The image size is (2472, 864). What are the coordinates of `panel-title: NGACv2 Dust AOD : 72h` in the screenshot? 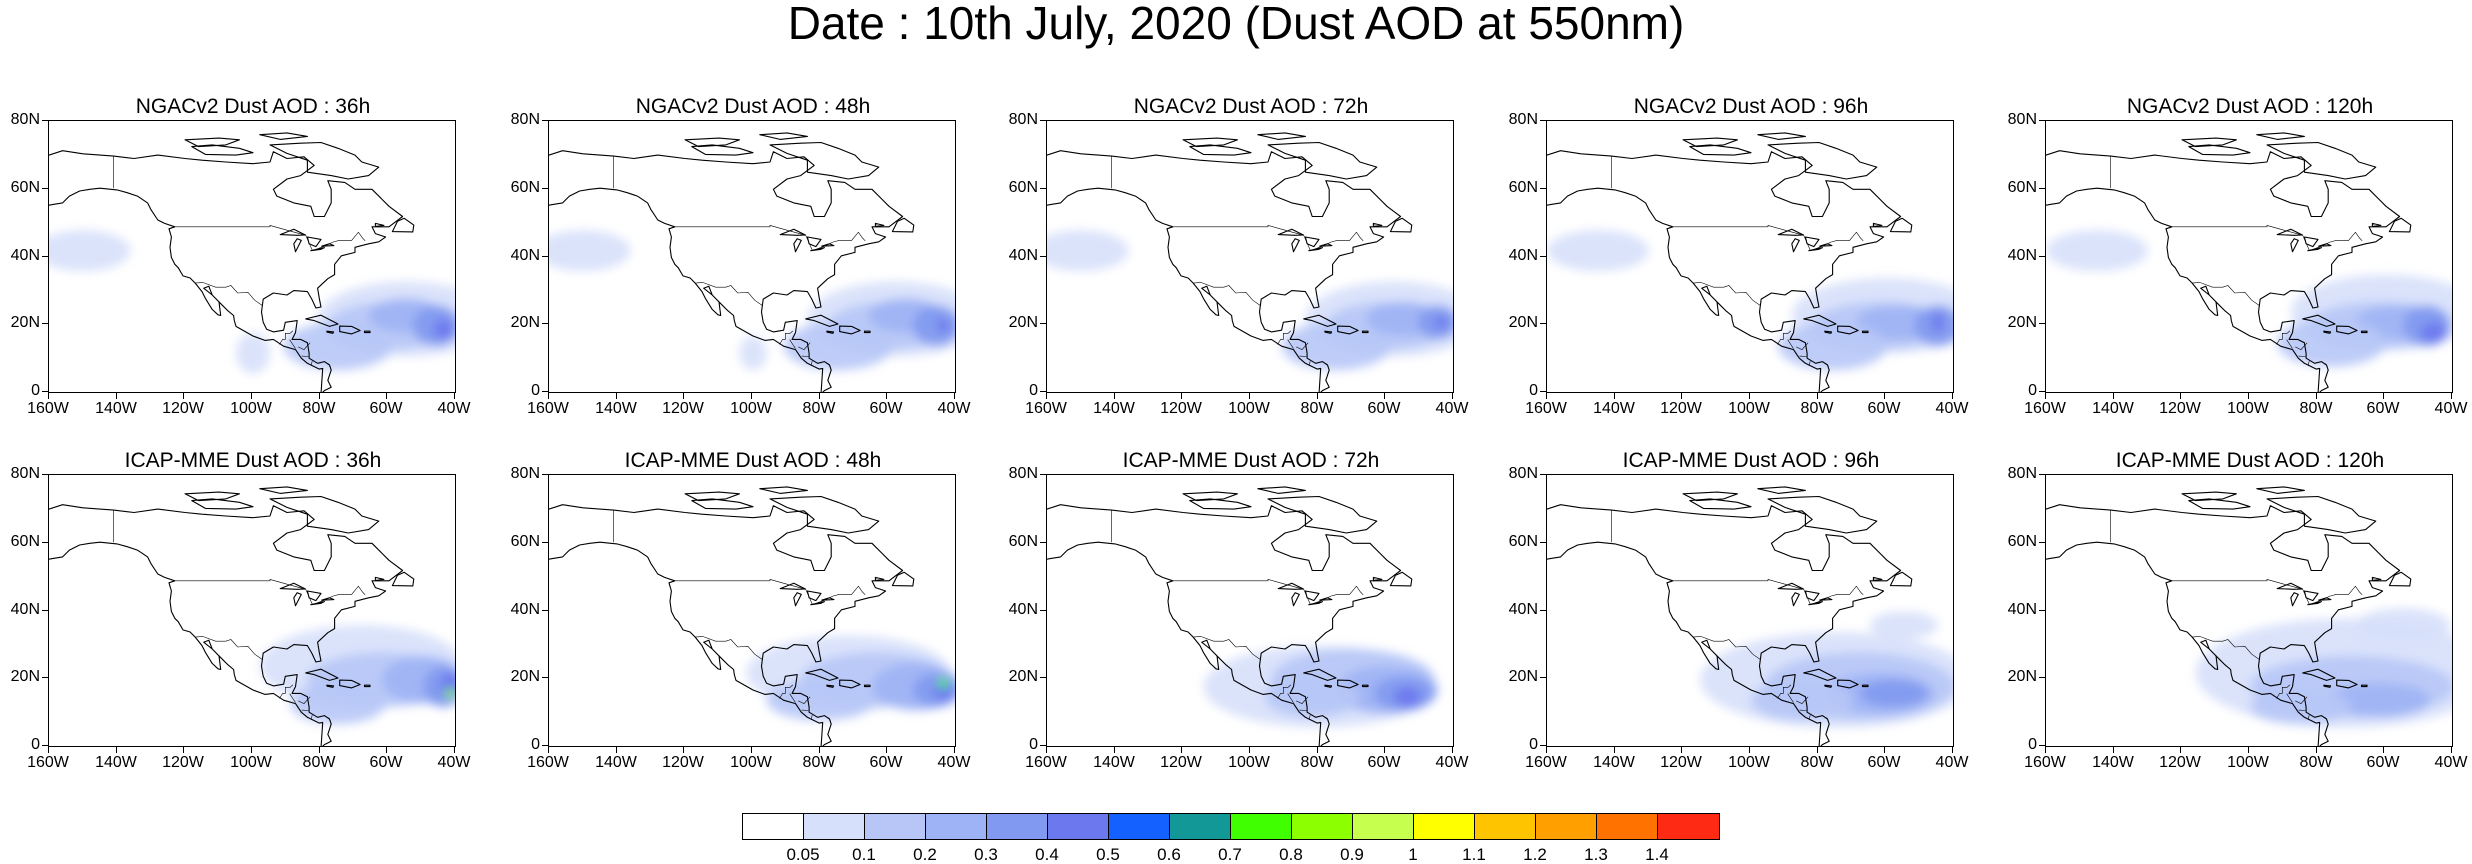 It's located at (1251, 107).